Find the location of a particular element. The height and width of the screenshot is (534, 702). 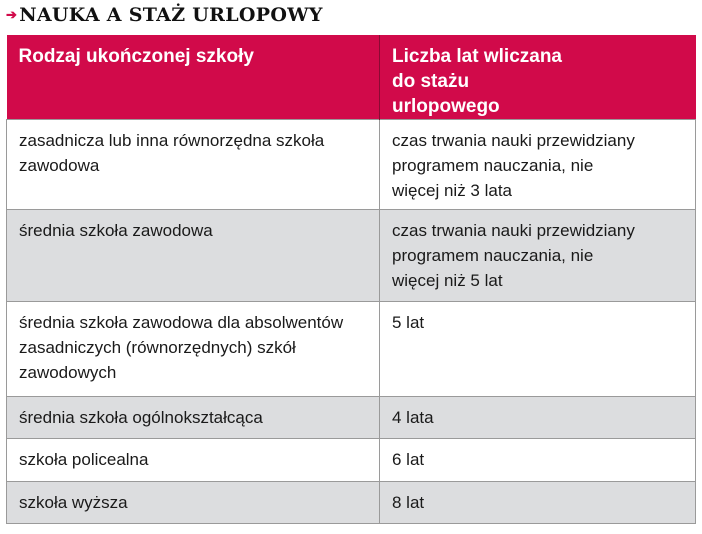

table-row: szkoła policealna 6 lat is located at coordinates (351, 460).